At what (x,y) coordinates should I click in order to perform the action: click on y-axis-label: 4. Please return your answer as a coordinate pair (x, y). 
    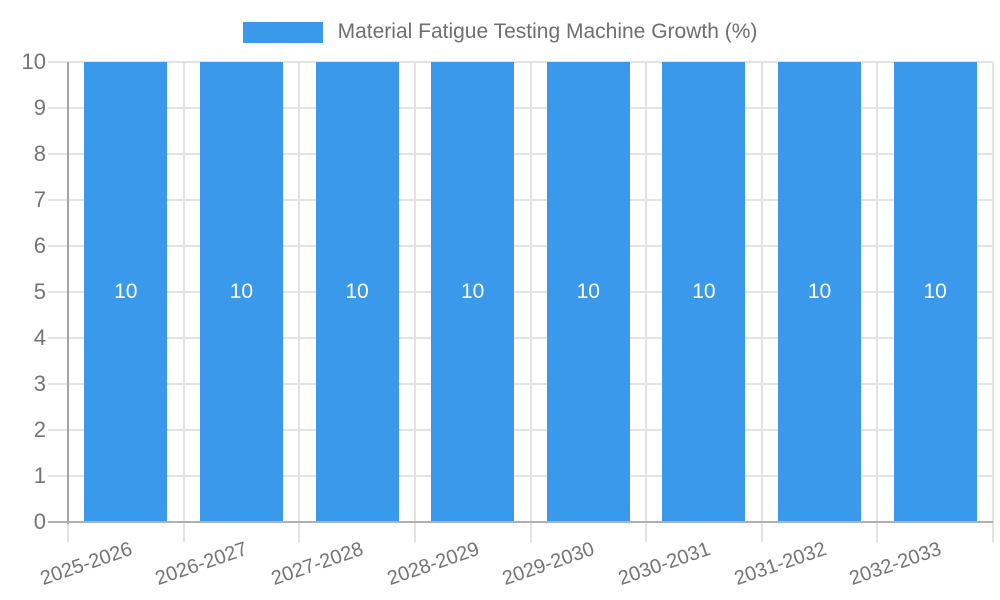
    Looking at the image, I should click on (39, 337).